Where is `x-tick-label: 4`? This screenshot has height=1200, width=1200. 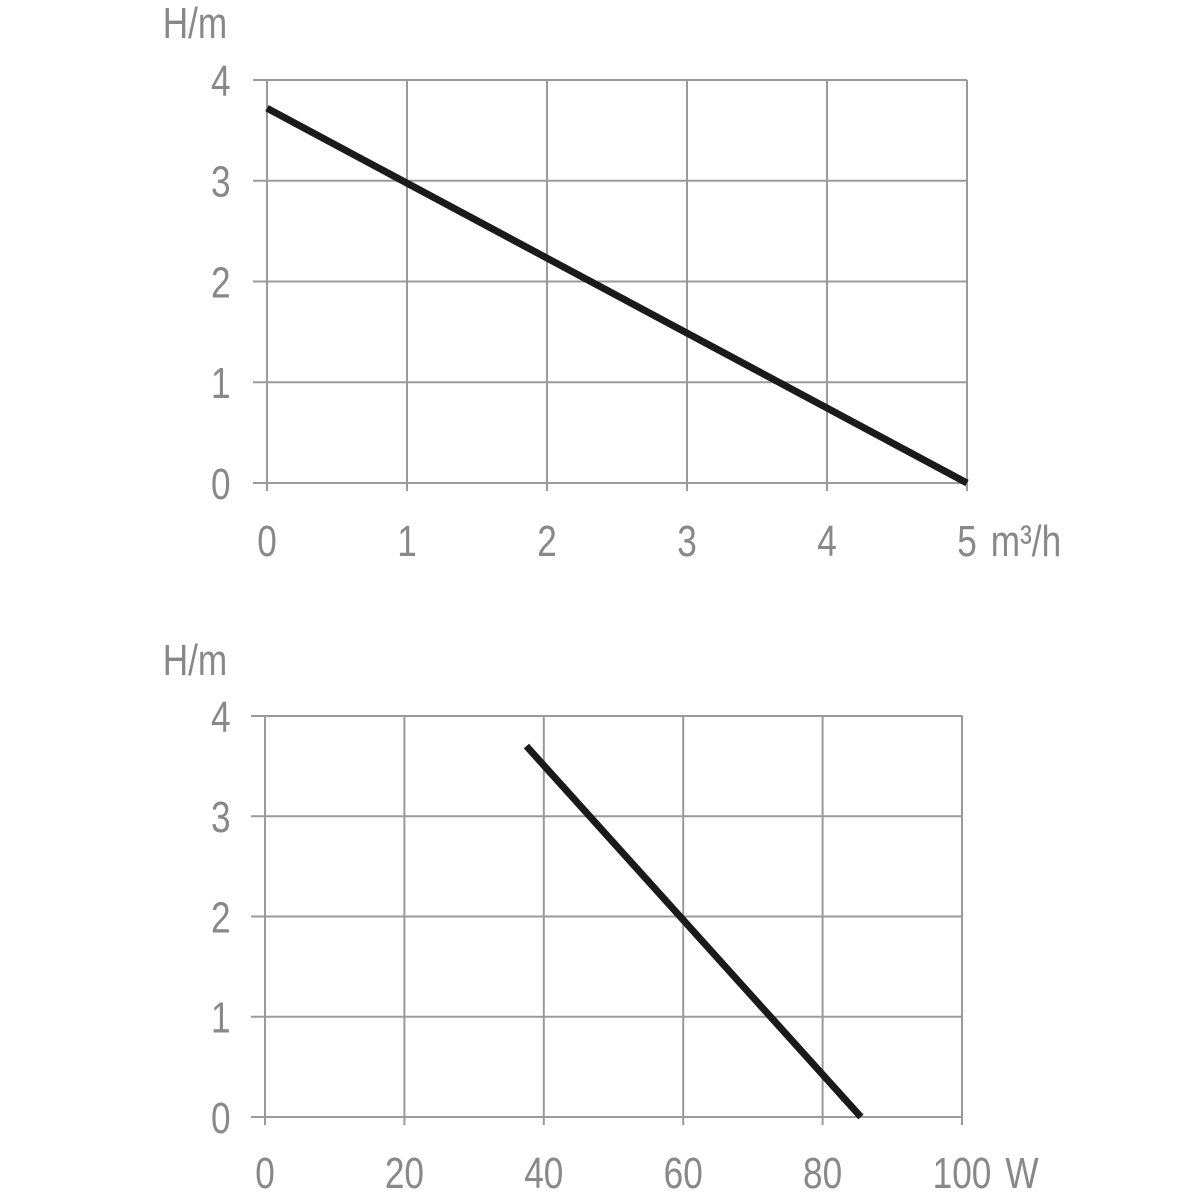
x-tick-label: 4 is located at coordinates (827, 541).